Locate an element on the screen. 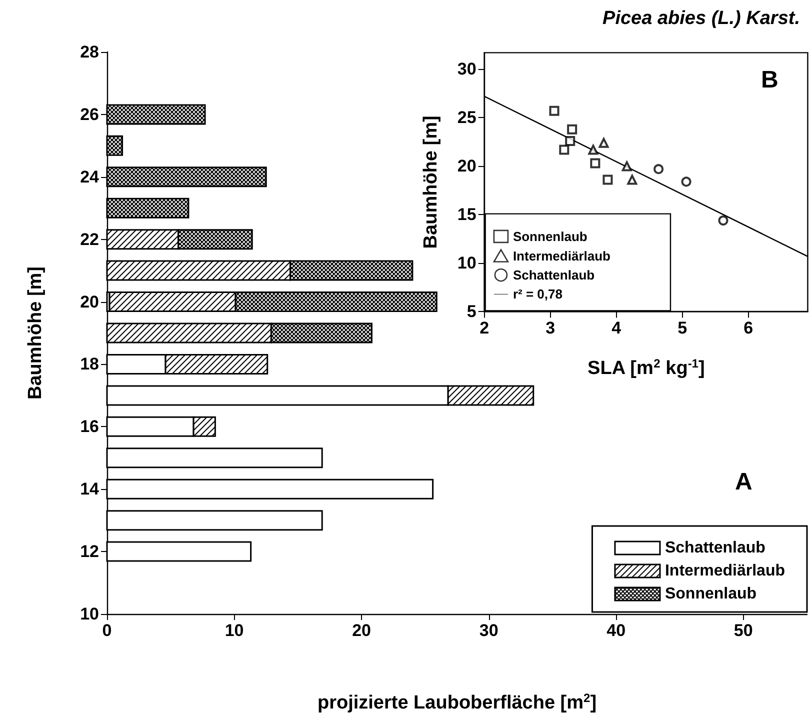 Image resolution: width=809 pixels, height=722 pixels. legend-label: r² = 0,78 is located at coordinates (537, 294).